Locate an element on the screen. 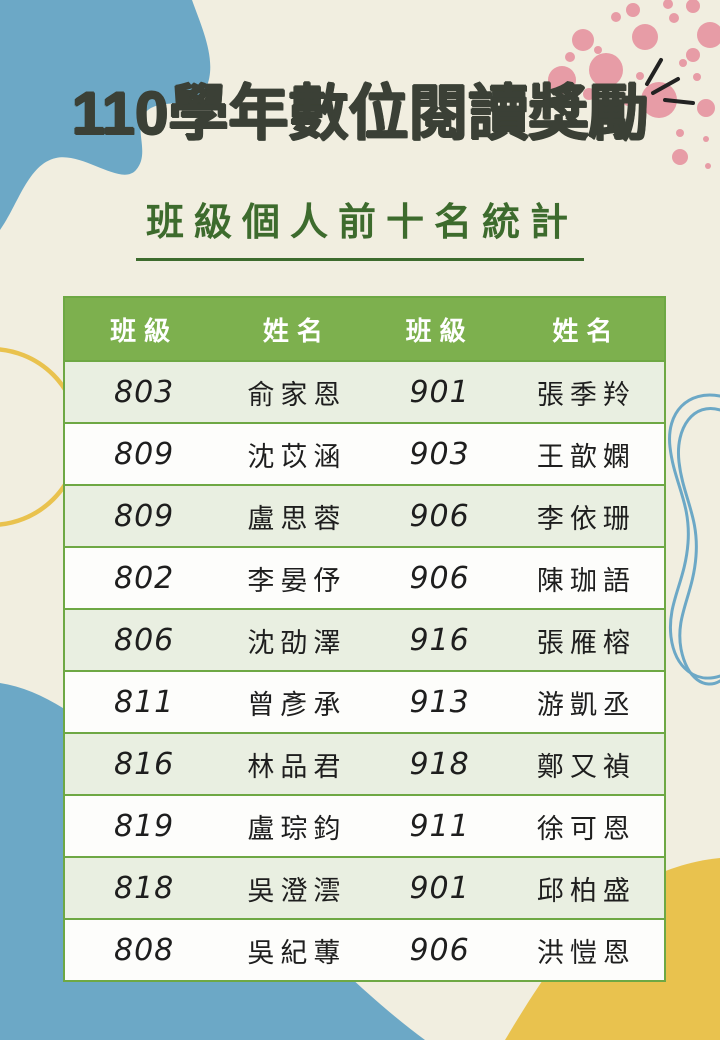 This screenshot has width=720, height=1040. name-cell: 盧琮鈞 is located at coordinates (297, 825).